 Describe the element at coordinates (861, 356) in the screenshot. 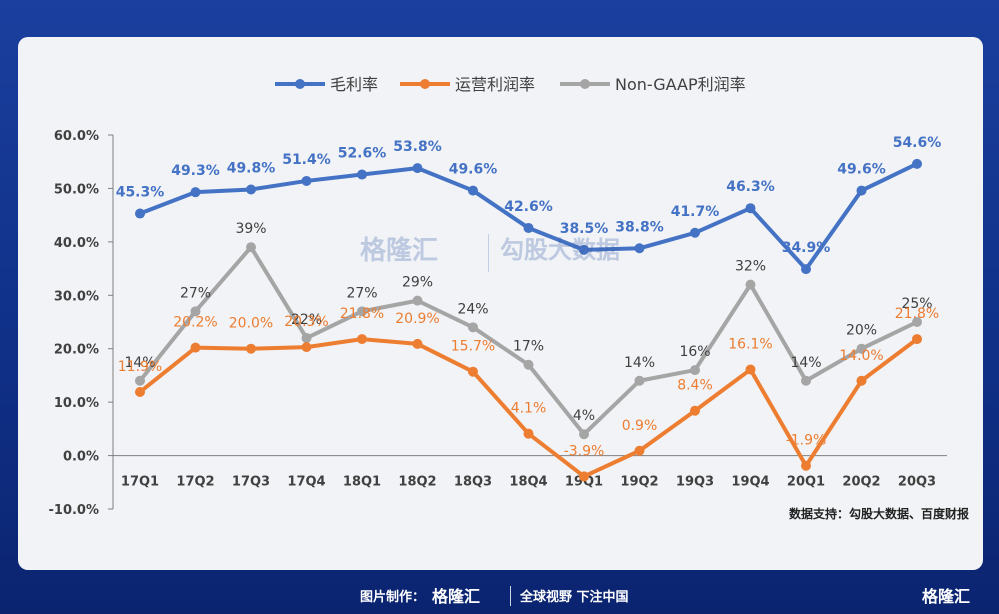

I see `data-label: 14.0%` at that location.